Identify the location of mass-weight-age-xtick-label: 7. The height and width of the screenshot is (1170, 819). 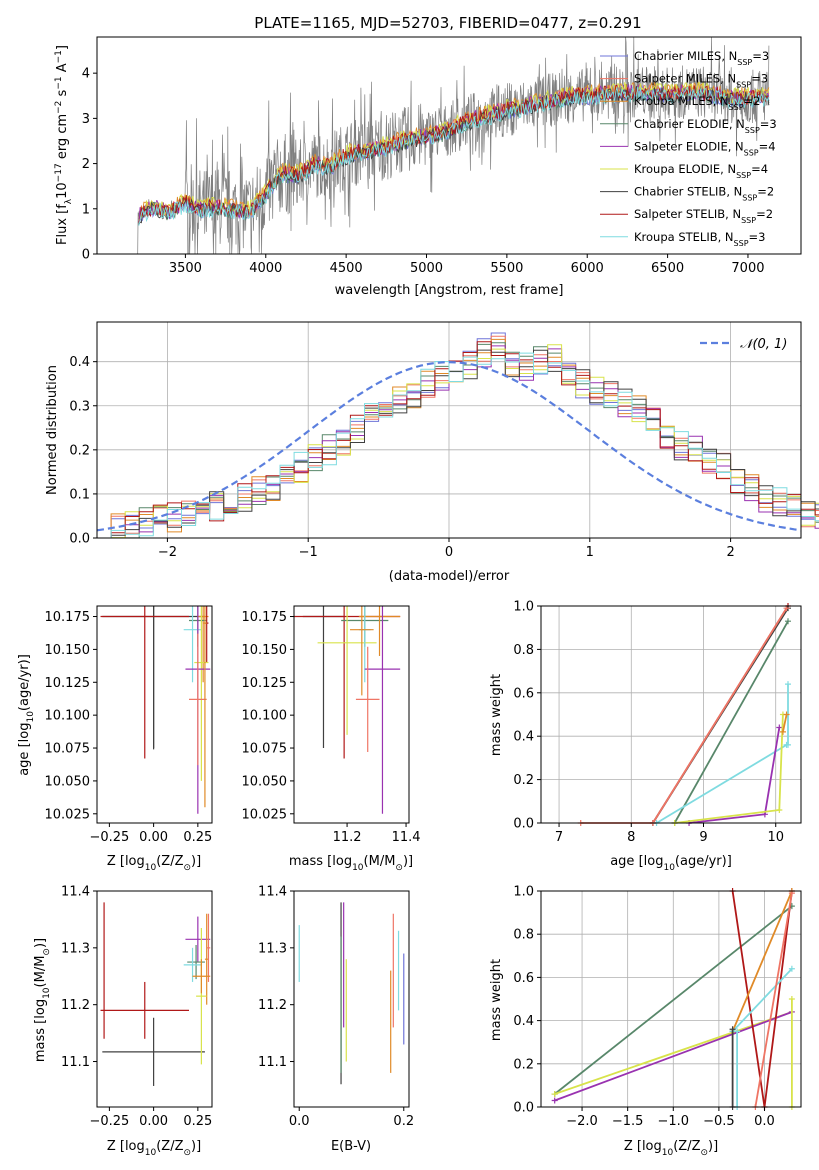
(559, 837).